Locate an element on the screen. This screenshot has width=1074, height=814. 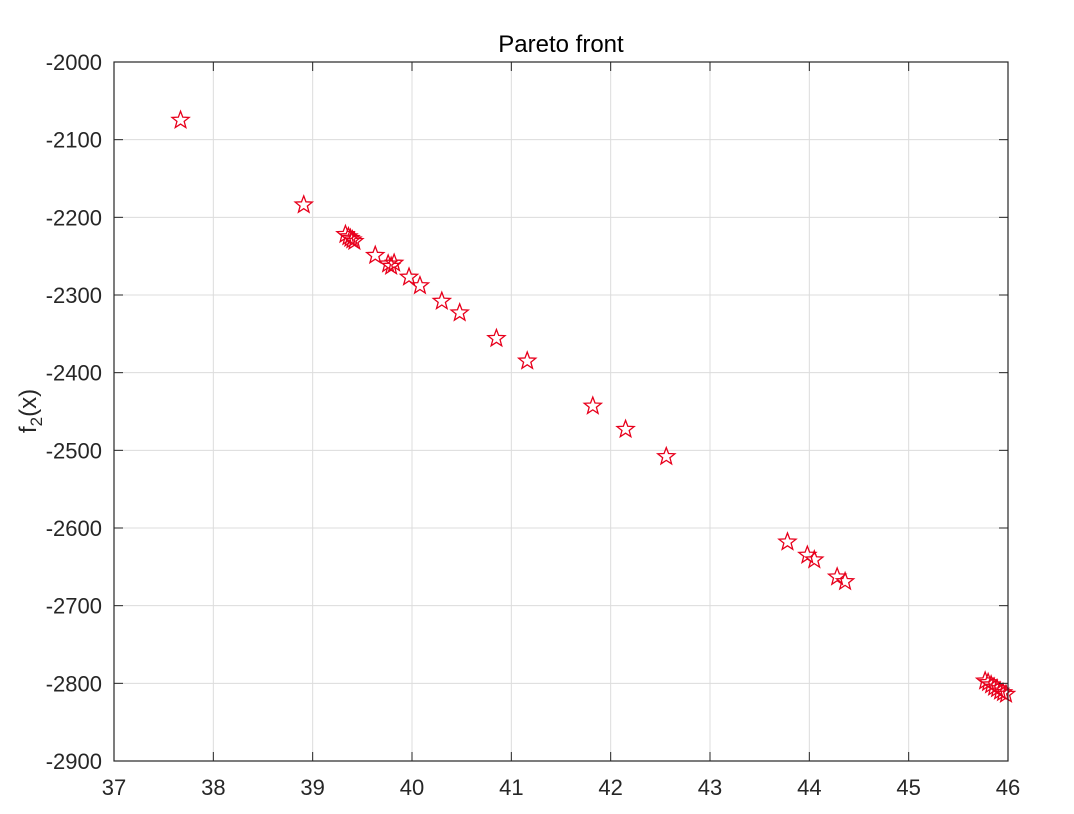
x-tick-label: 46 is located at coordinates (1008, 787).